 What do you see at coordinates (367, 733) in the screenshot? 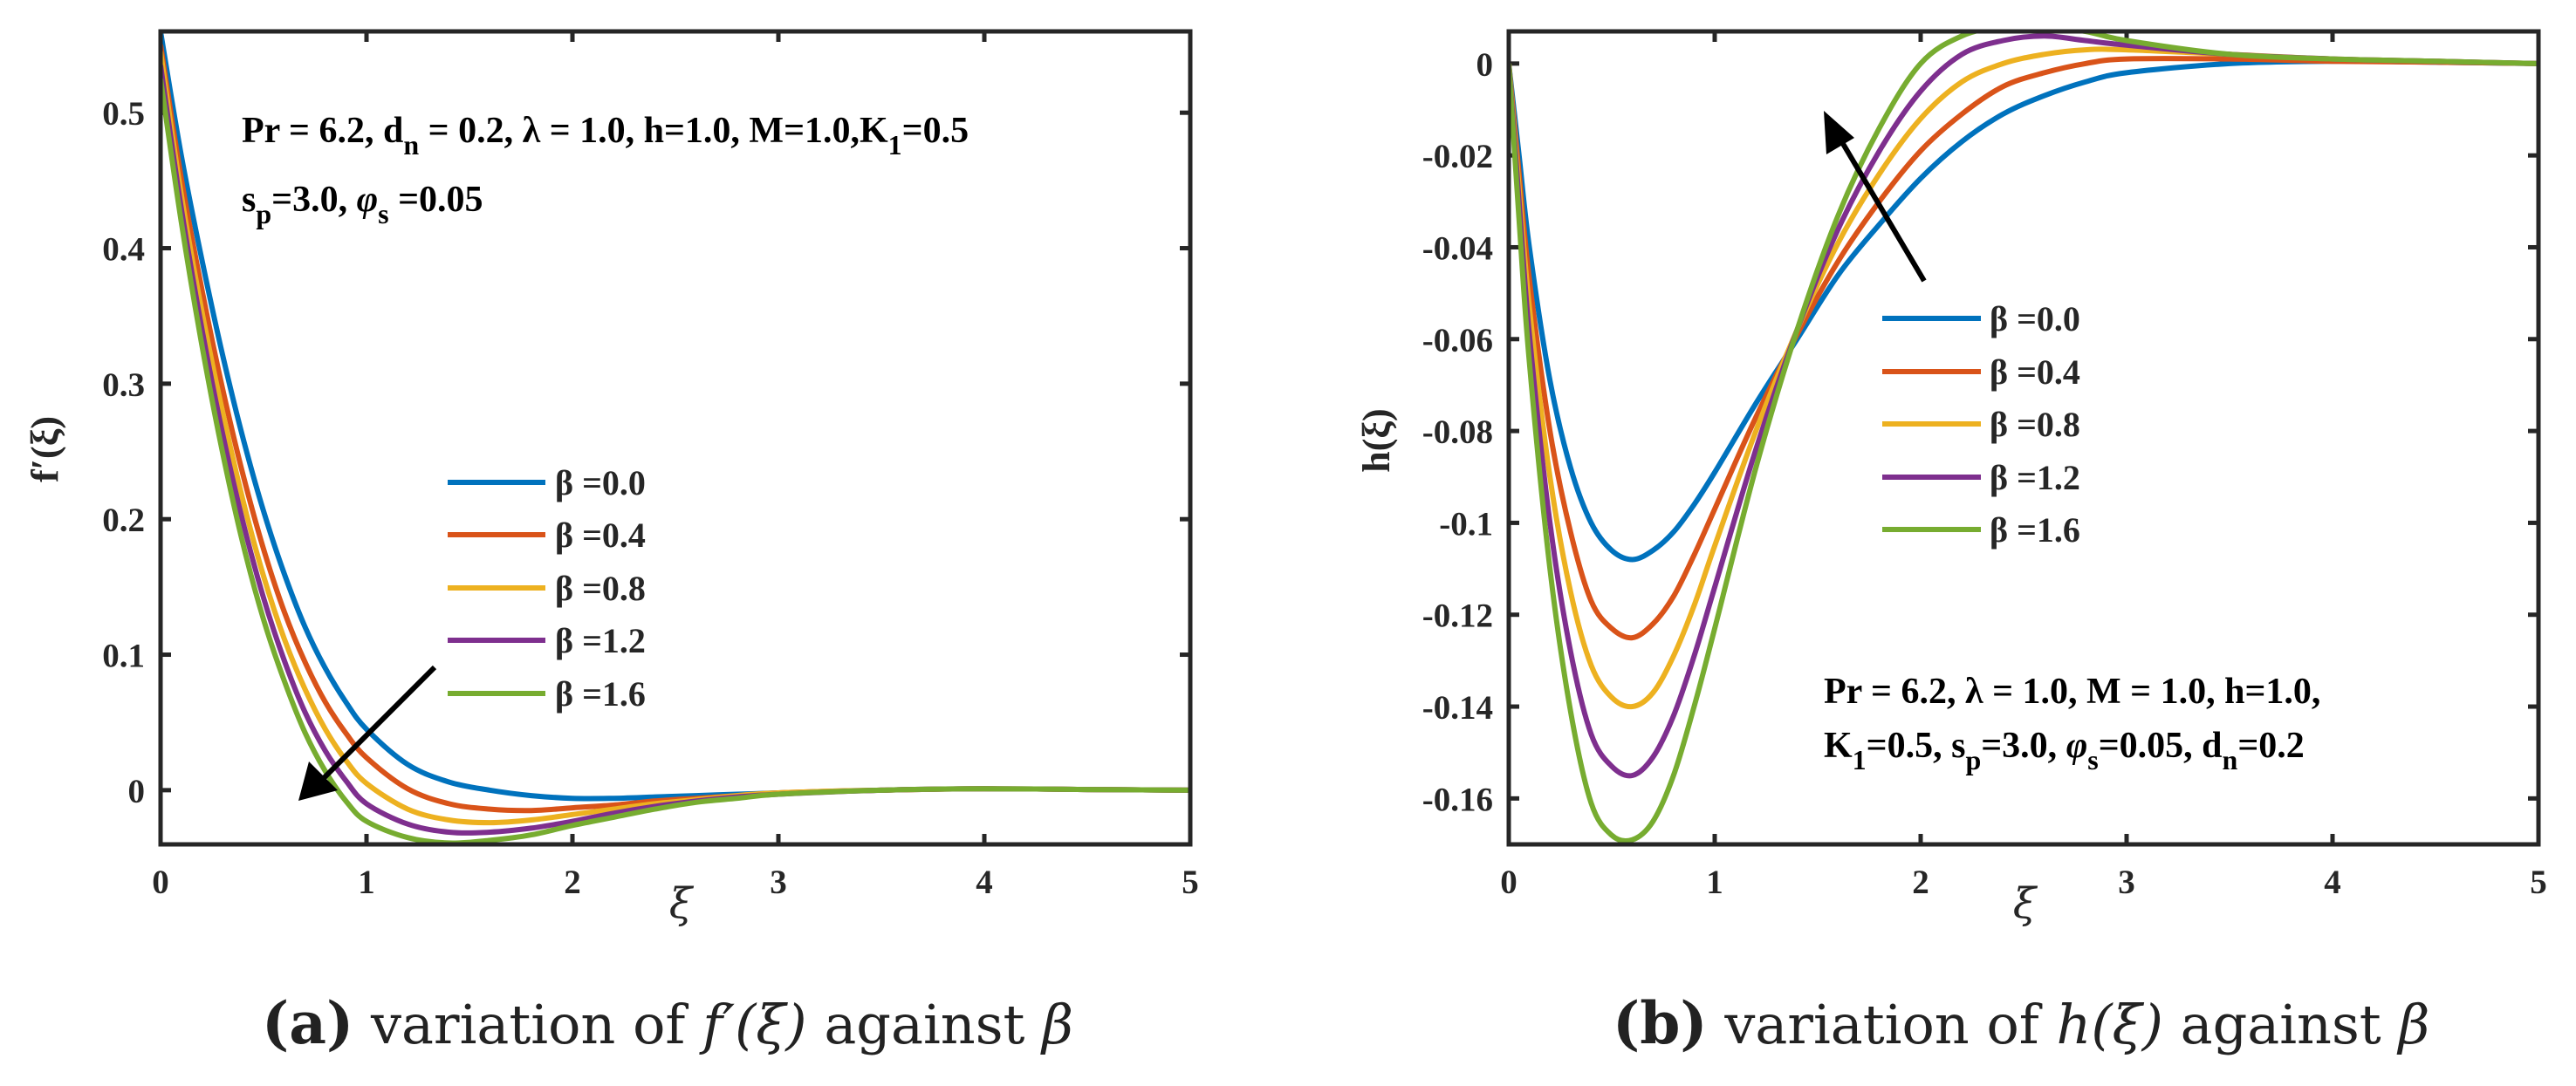
I see `panel-a-trend-arrow` at bounding box center [367, 733].